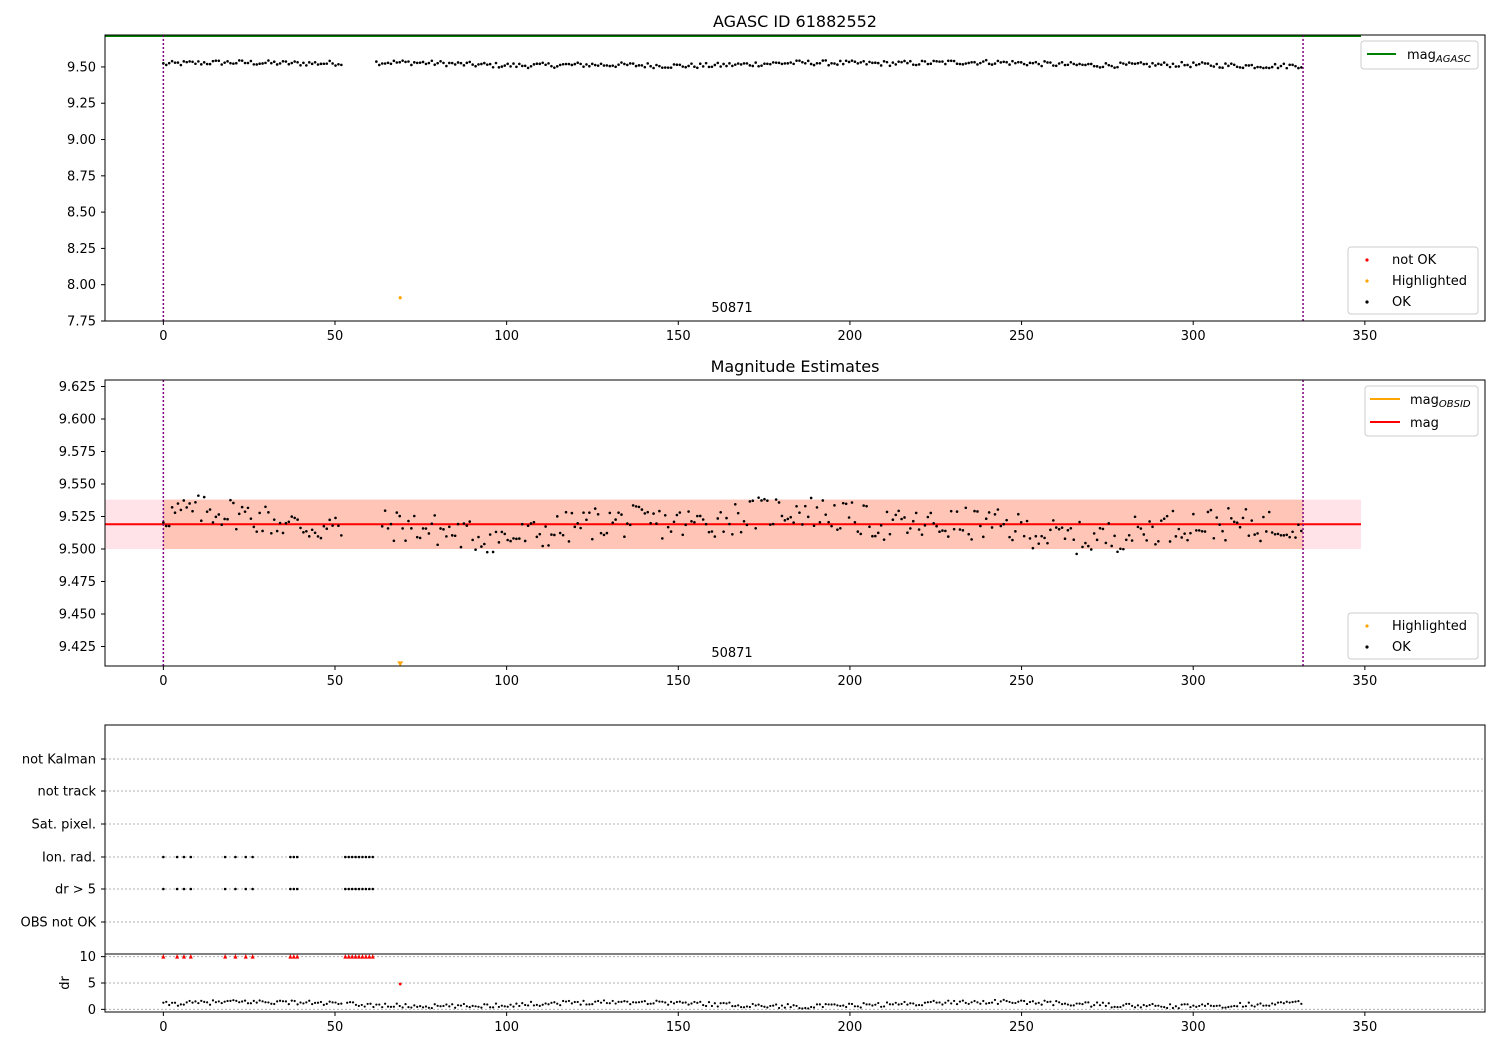 Image resolution: width=1500 pixels, height=1054 pixels. Describe the element at coordinates (772, 992) in the screenshot. I see `dr-panel: 0 50 100 150 200 250 300 350 0 5 10 dr` at that location.